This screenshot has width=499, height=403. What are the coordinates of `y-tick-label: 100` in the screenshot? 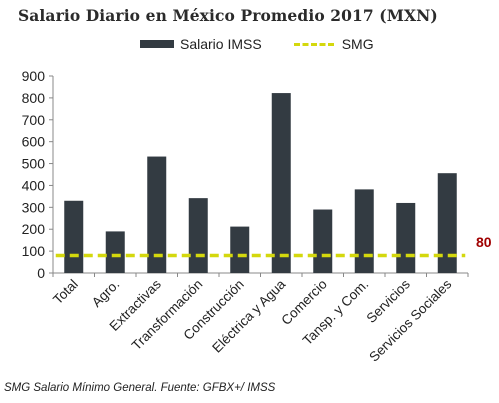 It's located at (34, 251).